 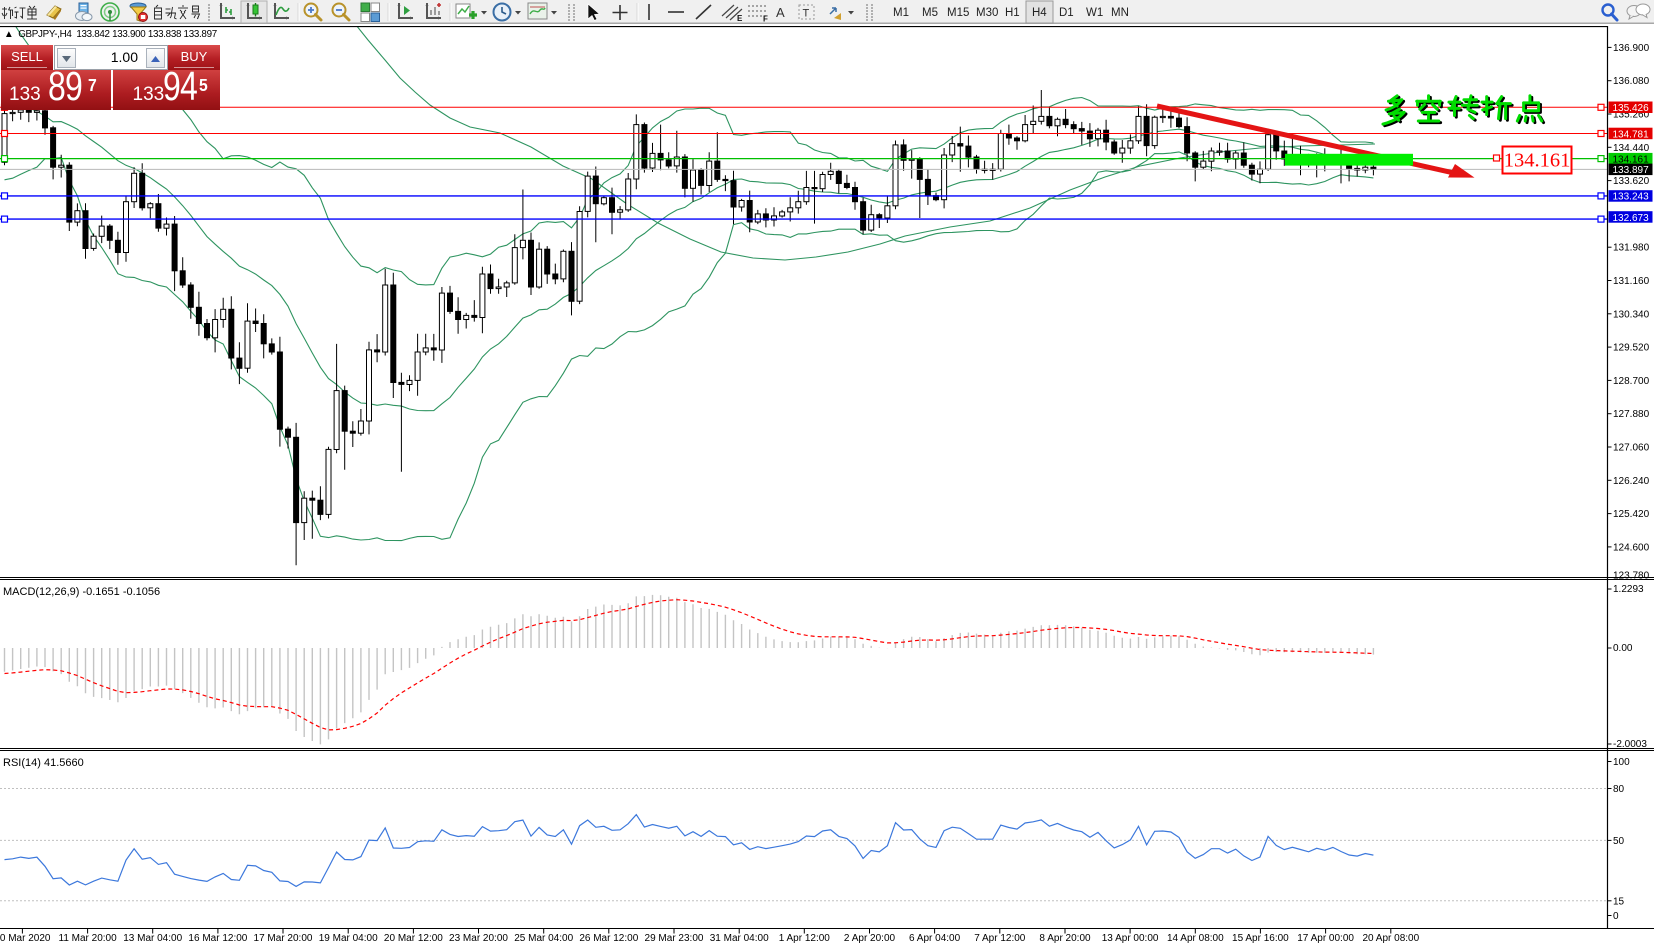 What do you see at coordinates (1631, 481) in the screenshot?
I see `svg-text: 126.240` at bounding box center [1631, 481].